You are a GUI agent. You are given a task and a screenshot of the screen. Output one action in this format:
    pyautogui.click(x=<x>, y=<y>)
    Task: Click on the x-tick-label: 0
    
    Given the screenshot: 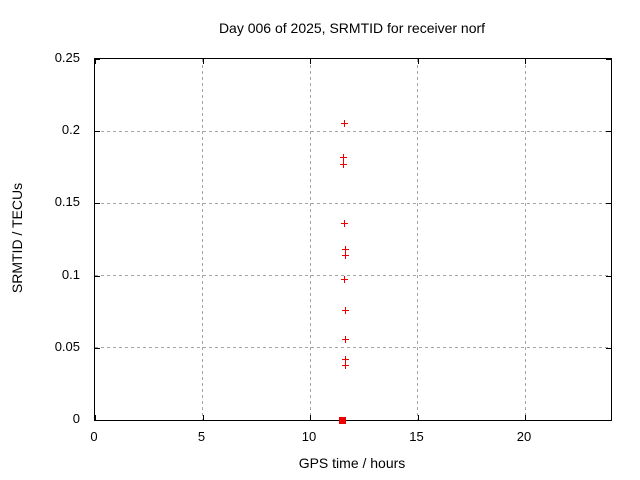 What is the action you would take?
    pyautogui.click(x=94, y=436)
    